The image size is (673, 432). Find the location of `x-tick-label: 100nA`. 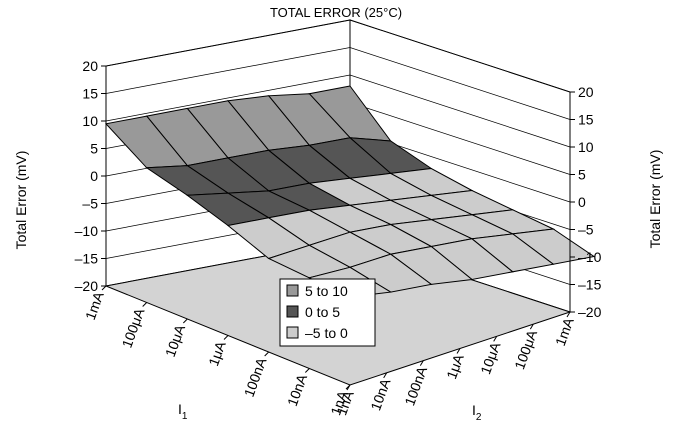

x-tick-label: 100nA is located at coordinates (255, 377).